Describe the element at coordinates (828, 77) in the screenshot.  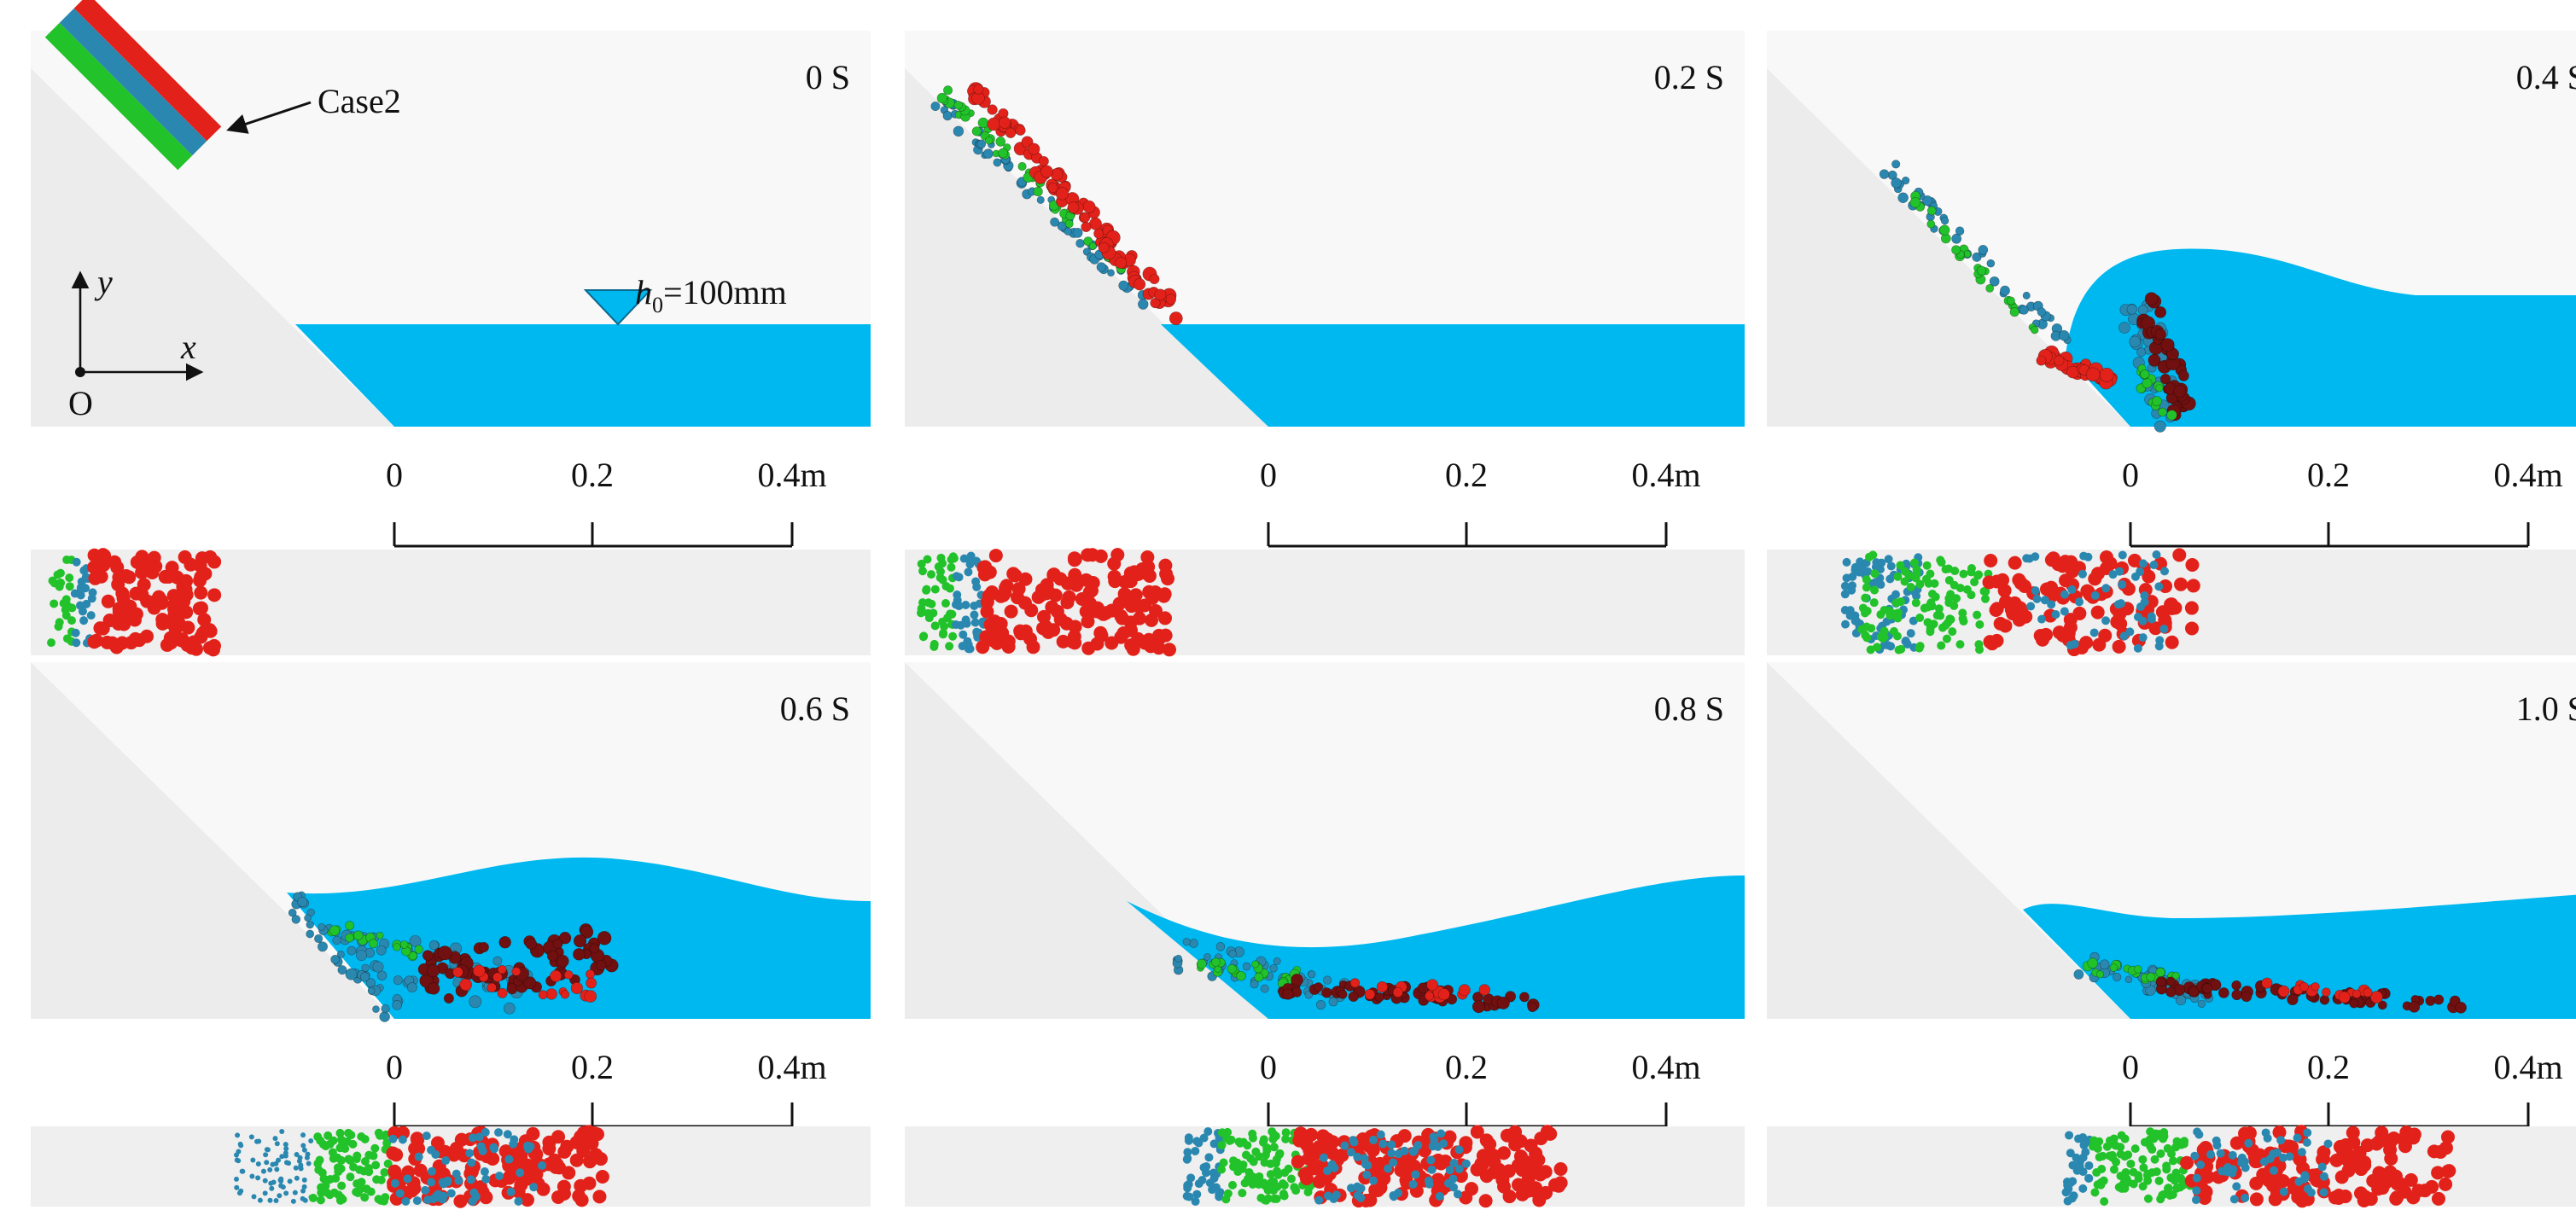
I see `time-label: 0 S` at that location.